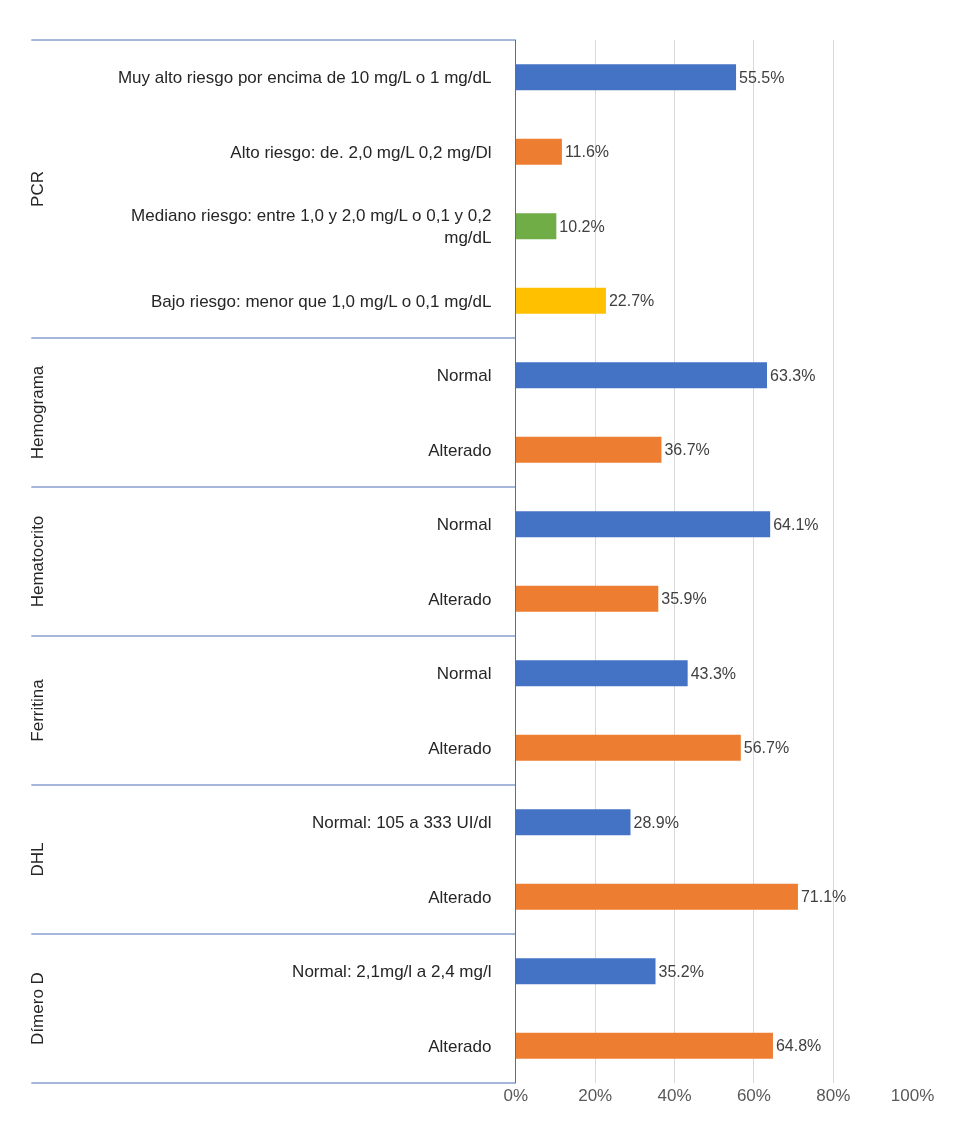 This screenshot has height=1139, width=979. Describe the element at coordinates (762, 77) in the screenshot. I see `data-label: 55.5%` at that location.